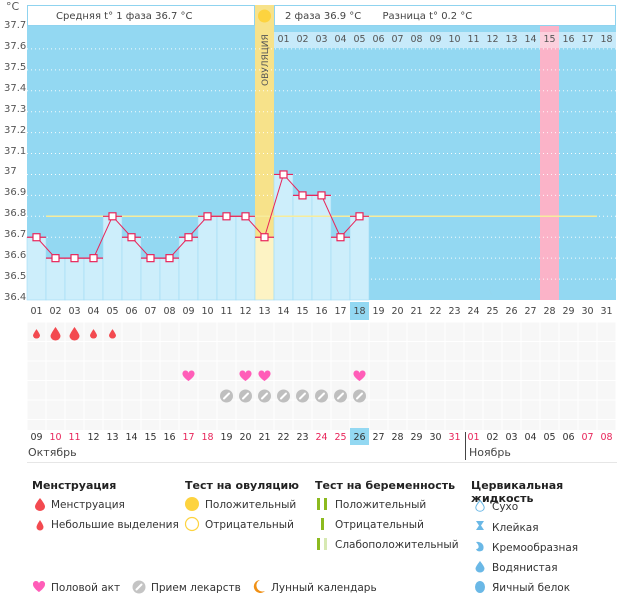  I want to click on calendar-date: 18, so click(207, 437).